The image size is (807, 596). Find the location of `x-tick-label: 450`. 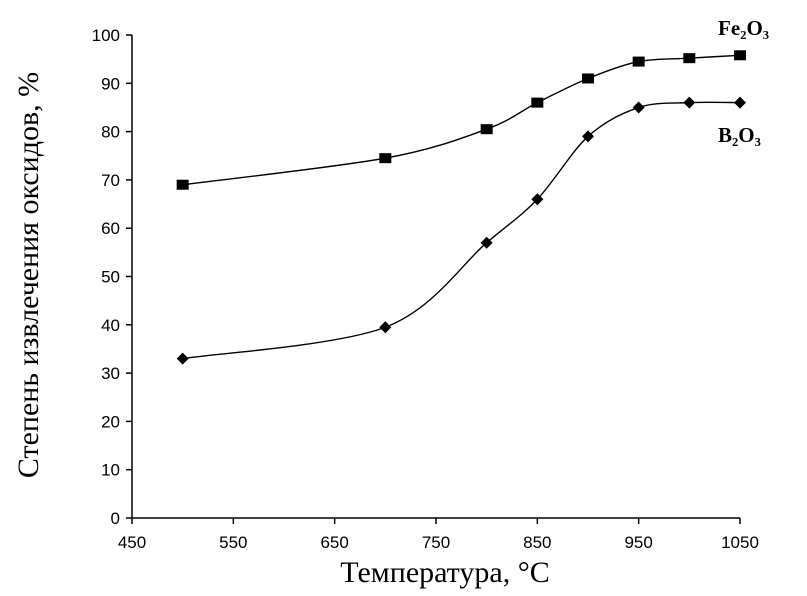

x-tick-label: 450 is located at coordinates (132, 542).